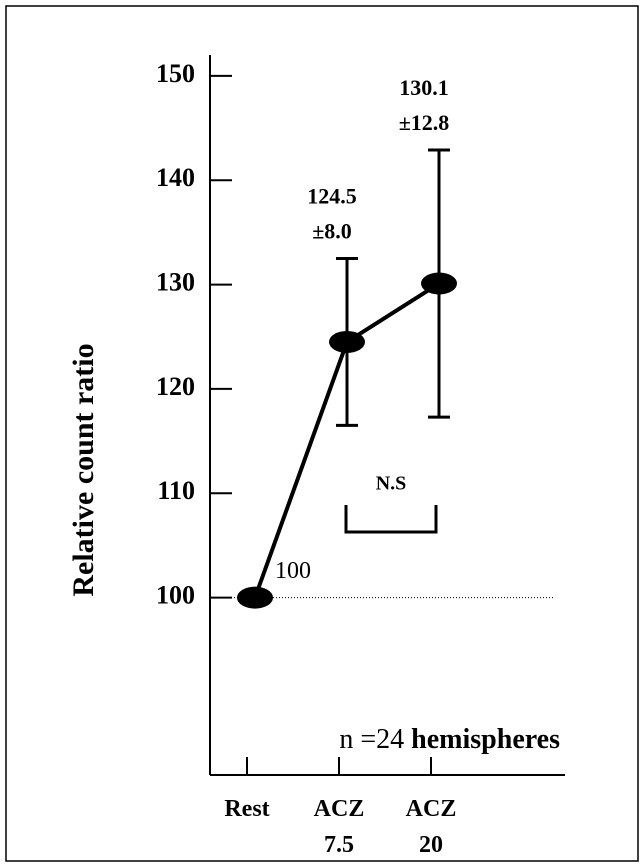 This screenshot has width=644, height=867. Describe the element at coordinates (175, 386) in the screenshot. I see `y-tick-label: 120` at that location.